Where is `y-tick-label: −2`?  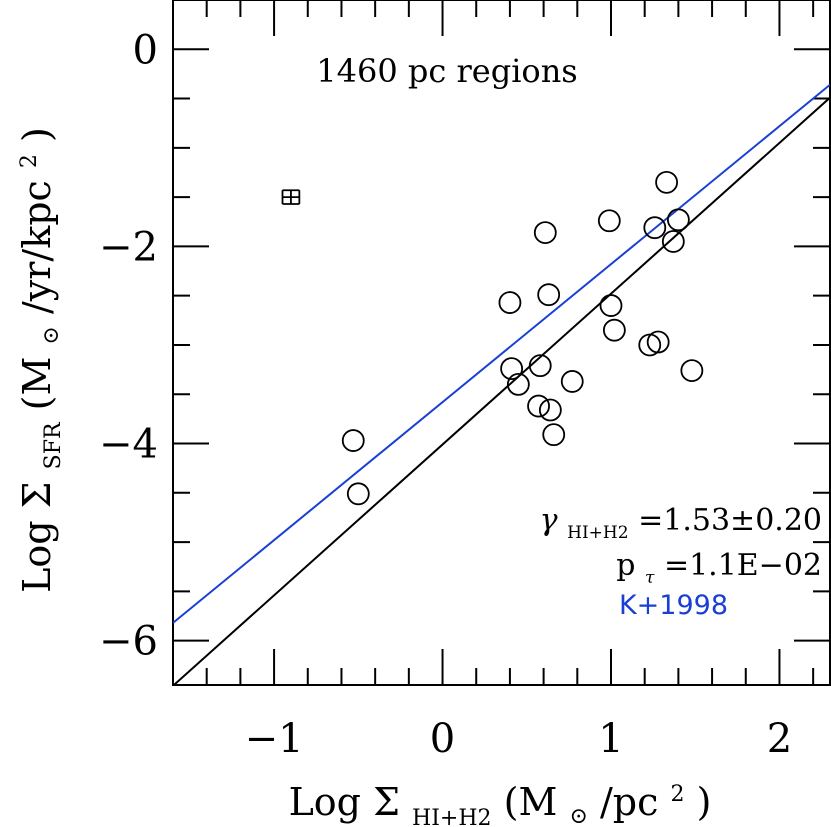 y-tick-label: −2 is located at coordinates (128, 247).